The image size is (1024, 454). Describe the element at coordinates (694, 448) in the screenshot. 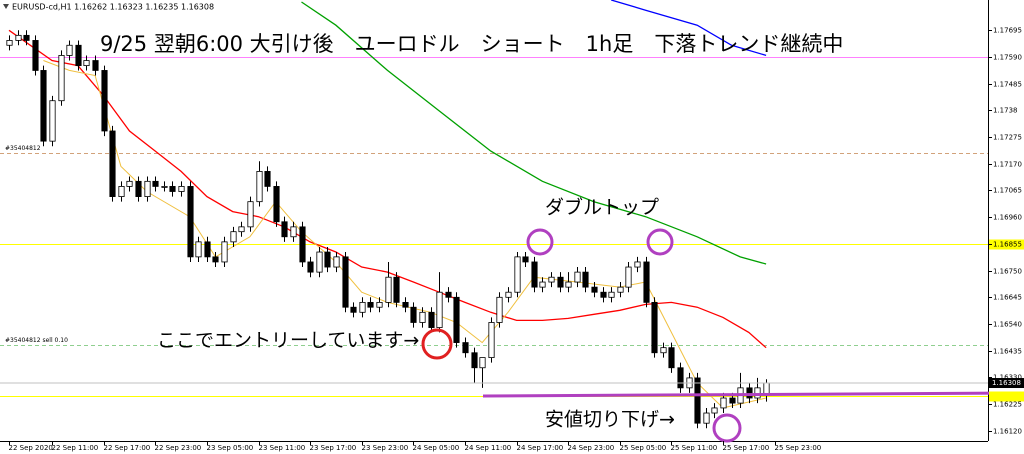

I see `x-tick-label: 25 Sep 11:00` at that location.